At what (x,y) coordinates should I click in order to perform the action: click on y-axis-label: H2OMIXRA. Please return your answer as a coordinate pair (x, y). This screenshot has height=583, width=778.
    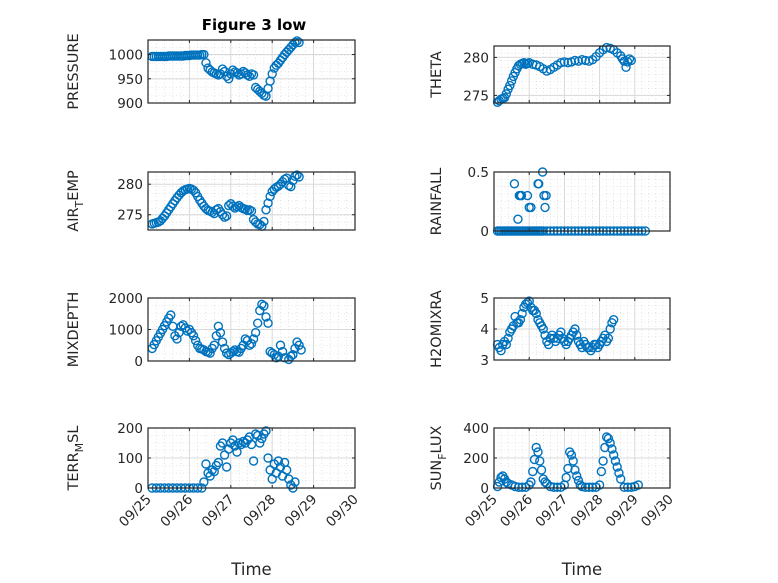
    Looking at the image, I should click on (437, 329).